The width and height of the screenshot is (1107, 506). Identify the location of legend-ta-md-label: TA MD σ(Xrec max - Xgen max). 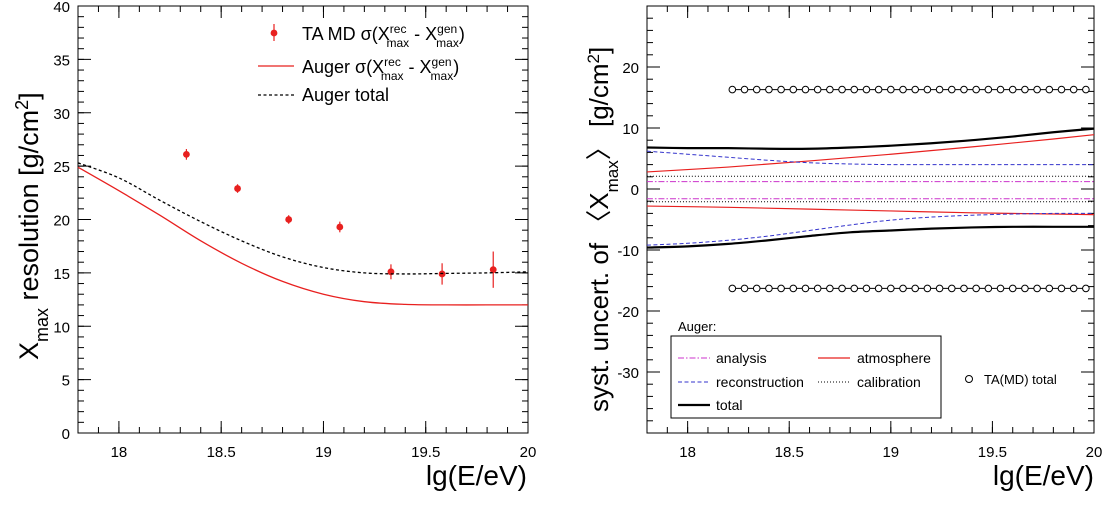
(383, 36).